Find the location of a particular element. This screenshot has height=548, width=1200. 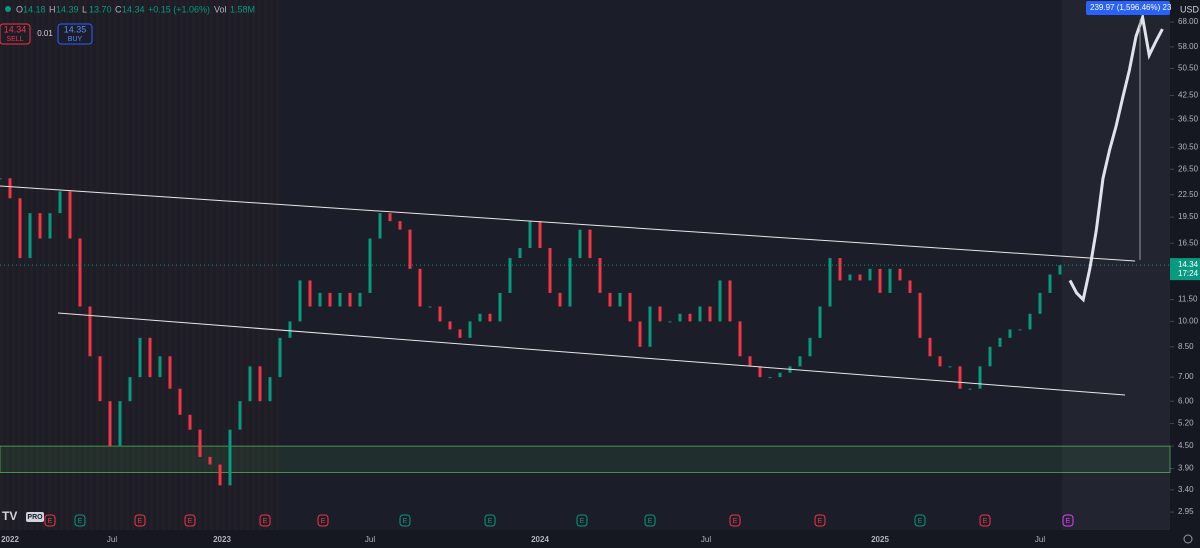

price-label: 6.00 is located at coordinates (1186, 400).